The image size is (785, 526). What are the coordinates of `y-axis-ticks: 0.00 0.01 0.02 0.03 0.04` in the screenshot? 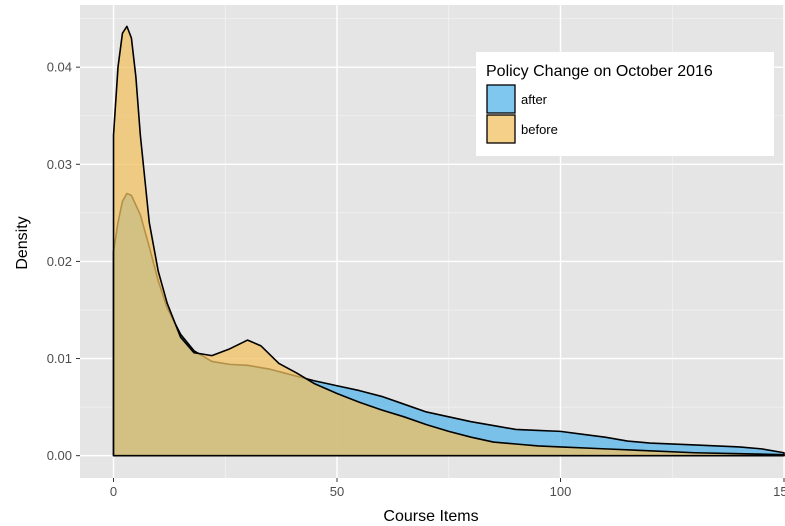 It's located at (63, 261).